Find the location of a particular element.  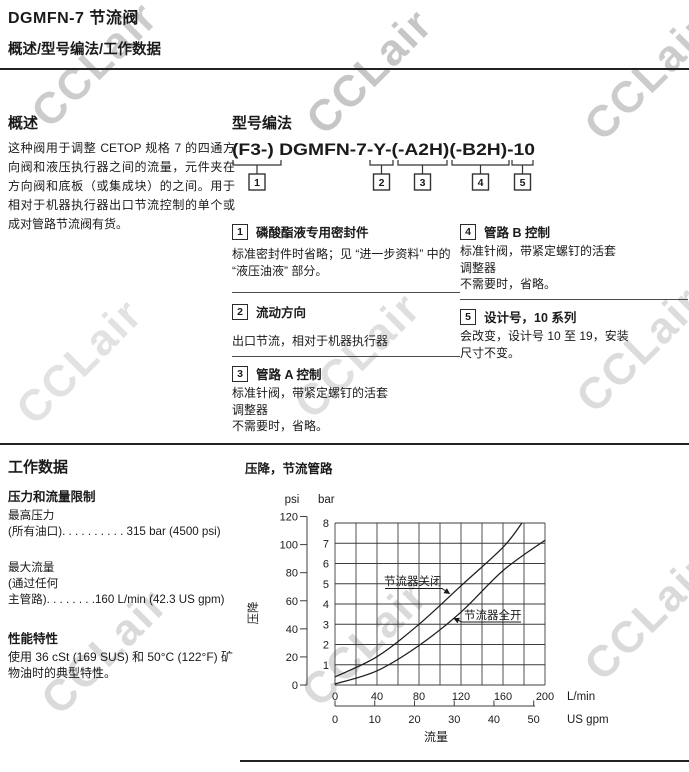

svg-text: 60 is located at coordinates (292, 602).